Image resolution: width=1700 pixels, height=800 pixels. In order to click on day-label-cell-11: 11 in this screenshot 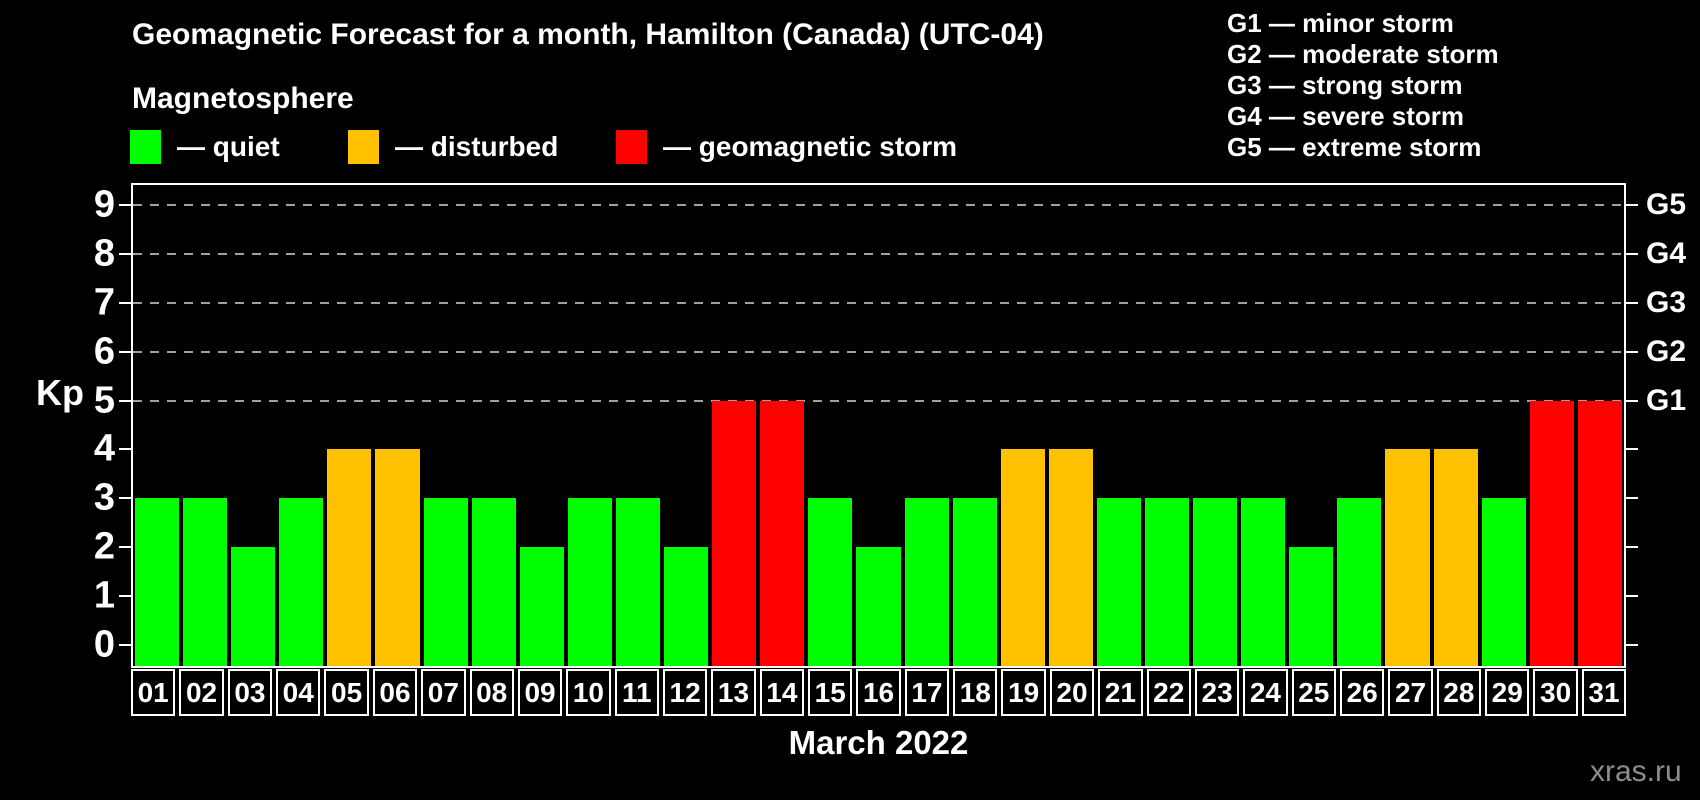, I will do `click(636, 692)`.